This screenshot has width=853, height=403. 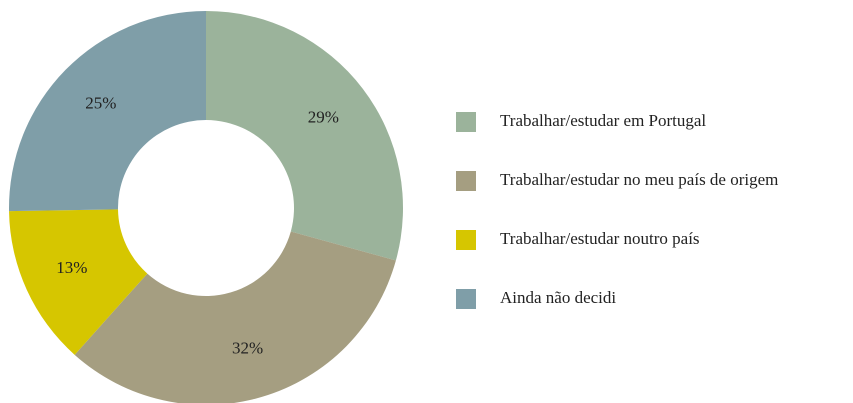 I want to click on legend-label: Trabalhar/estudar no meu país de origem, so click(x=639, y=179).